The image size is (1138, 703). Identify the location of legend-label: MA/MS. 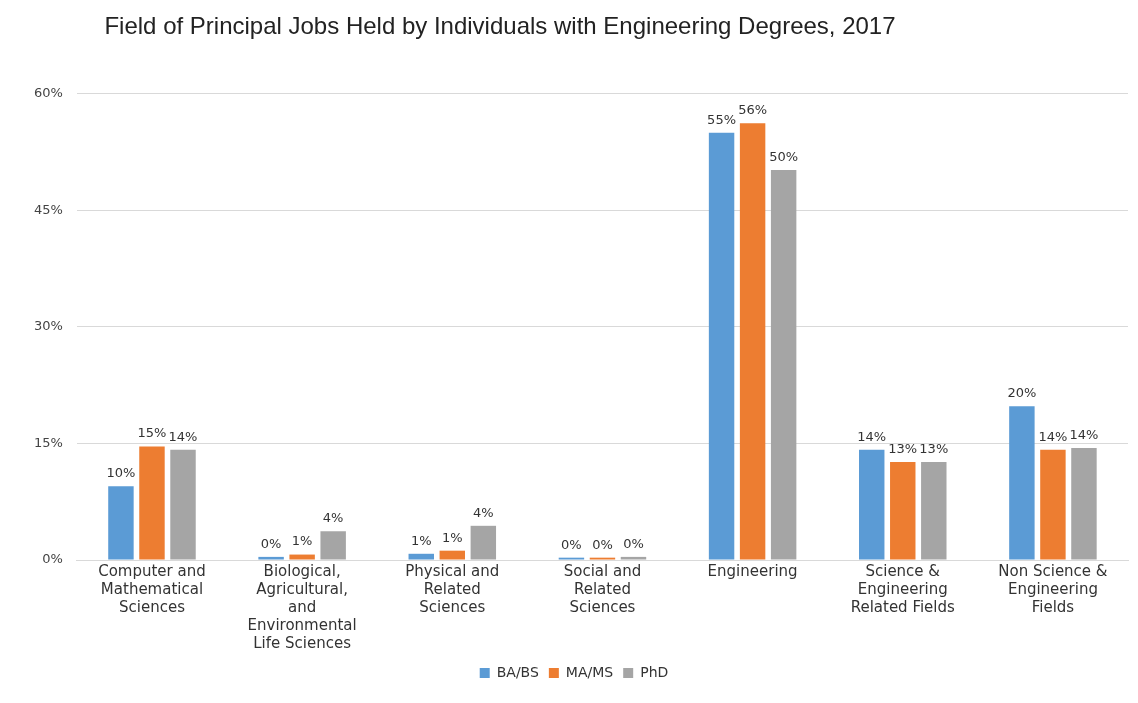
(589, 671).